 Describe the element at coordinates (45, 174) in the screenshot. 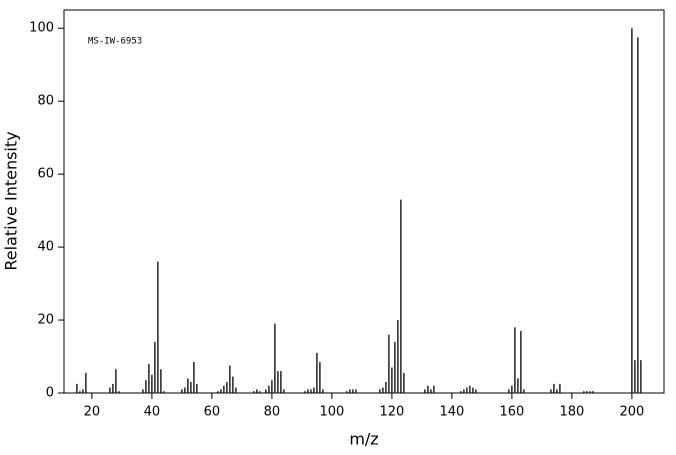

I see `y-tick-label: 60` at that location.